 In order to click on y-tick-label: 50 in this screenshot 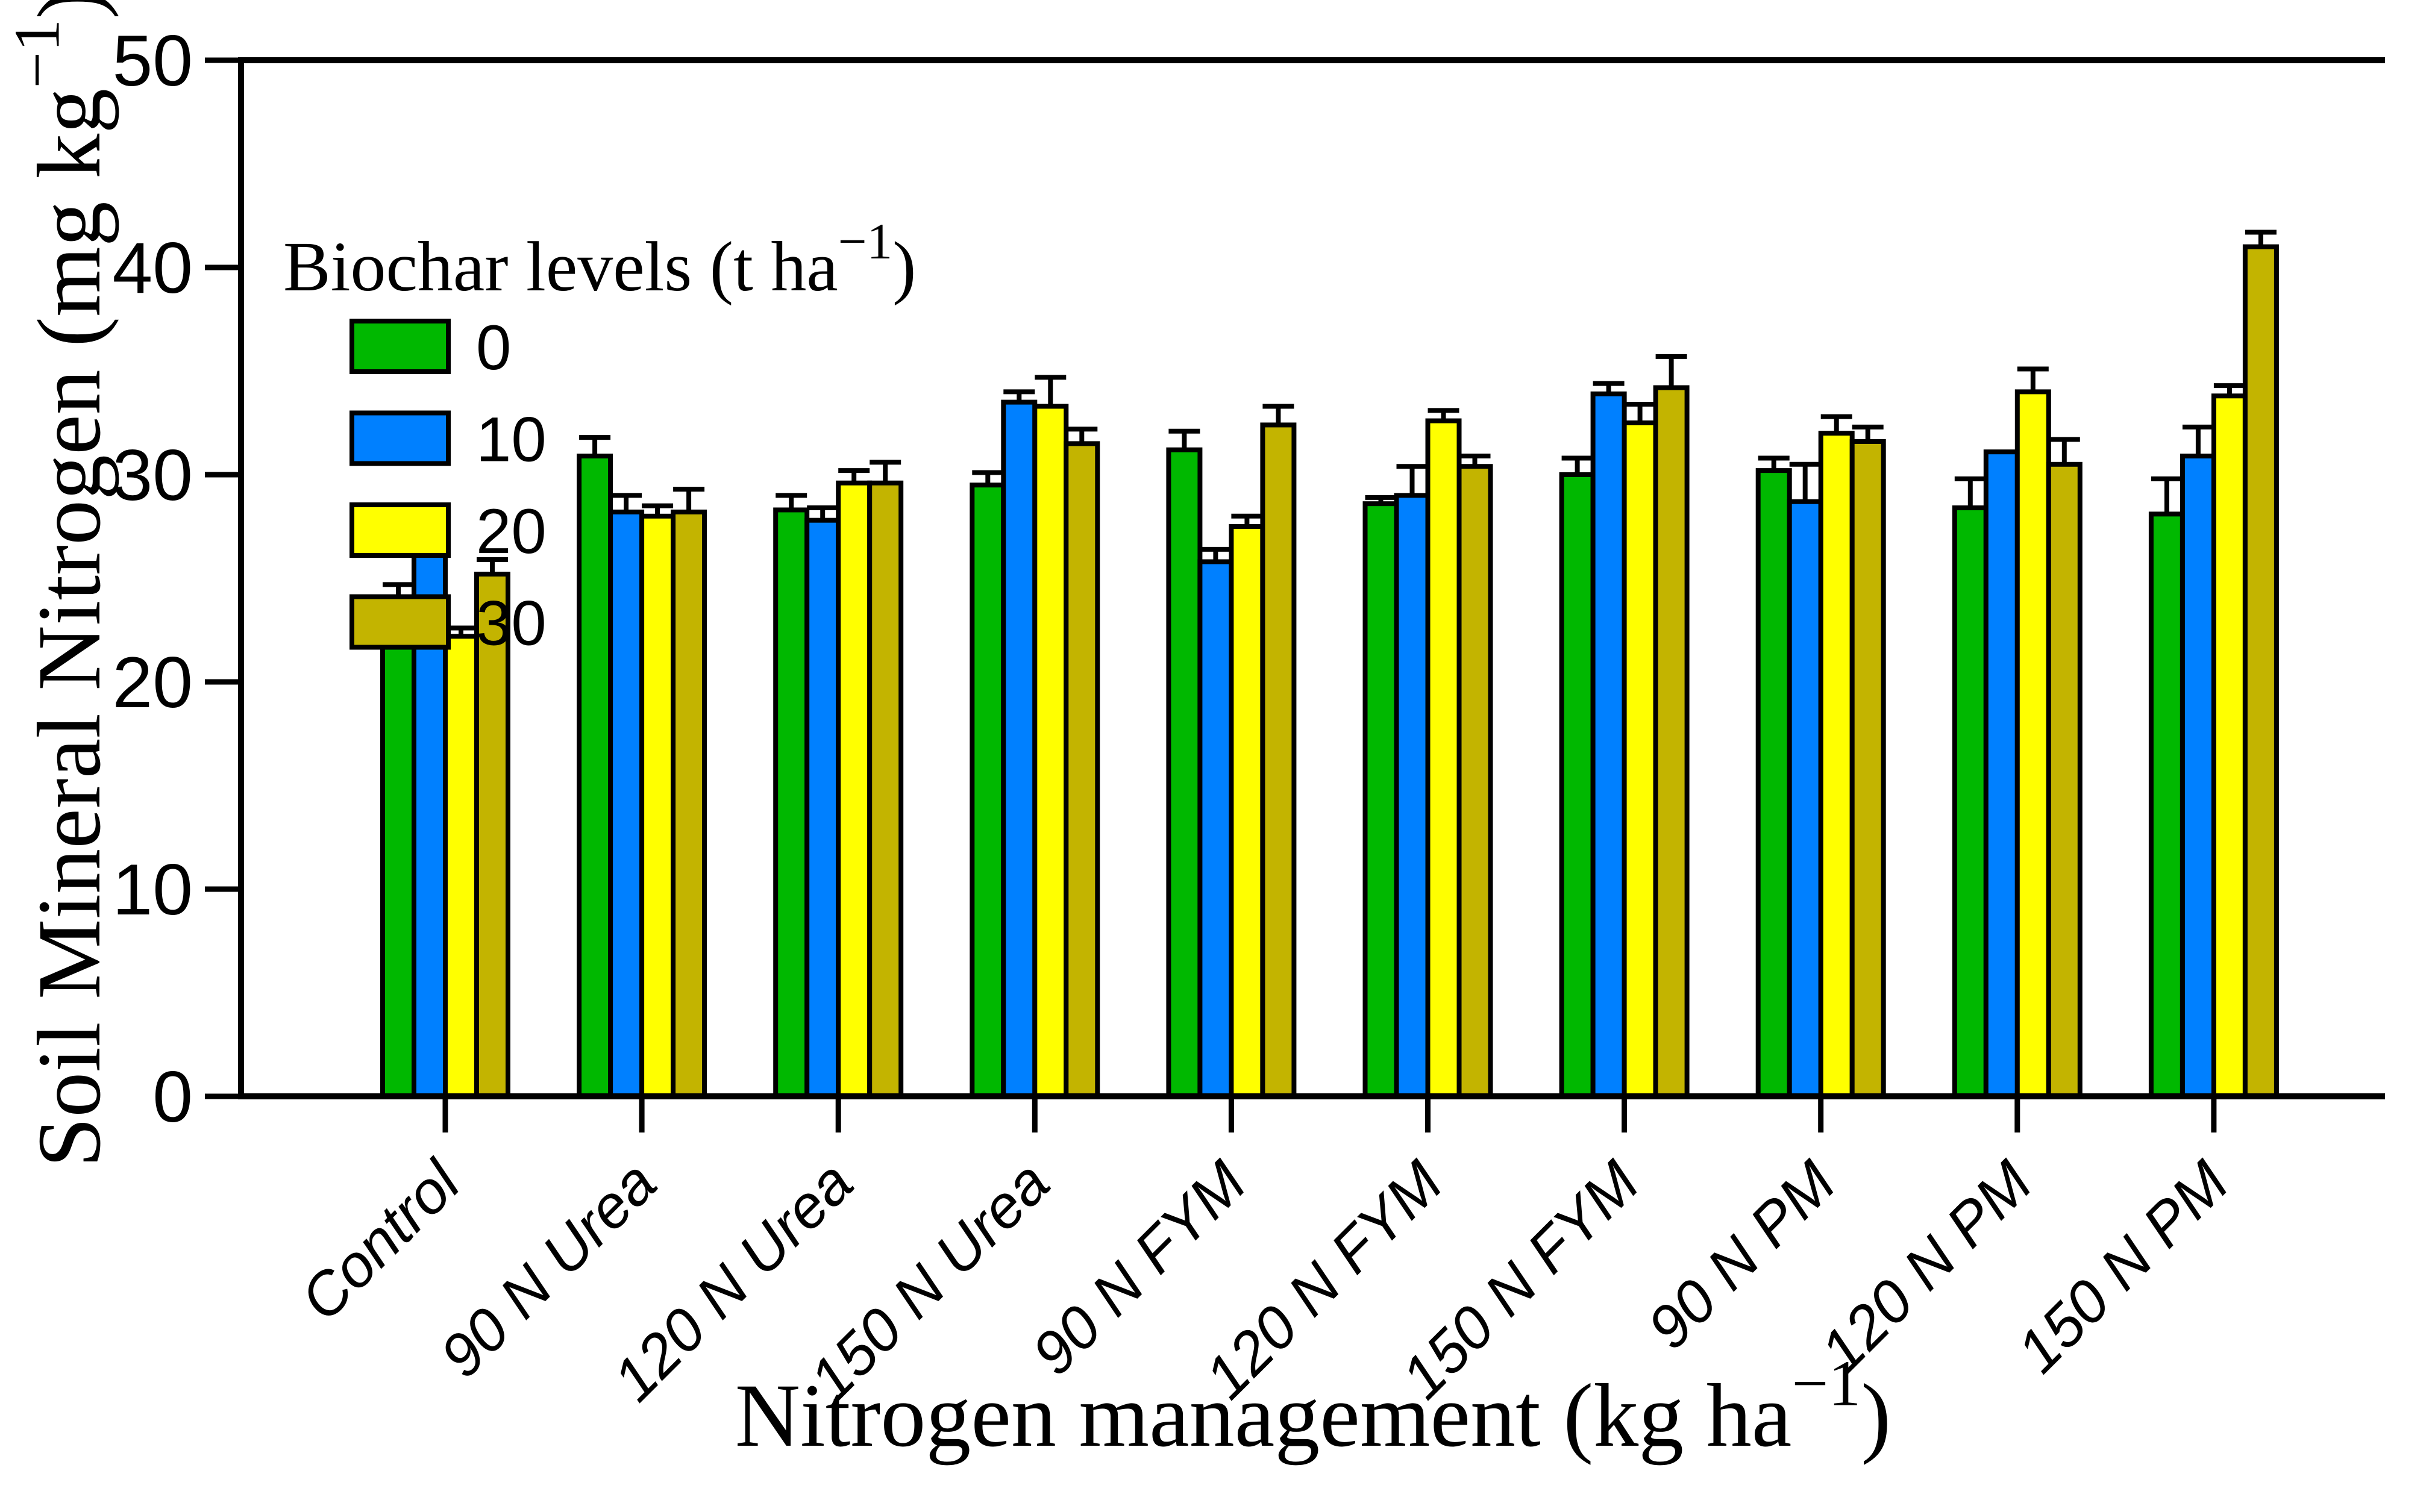, I will do `click(153, 60)`.